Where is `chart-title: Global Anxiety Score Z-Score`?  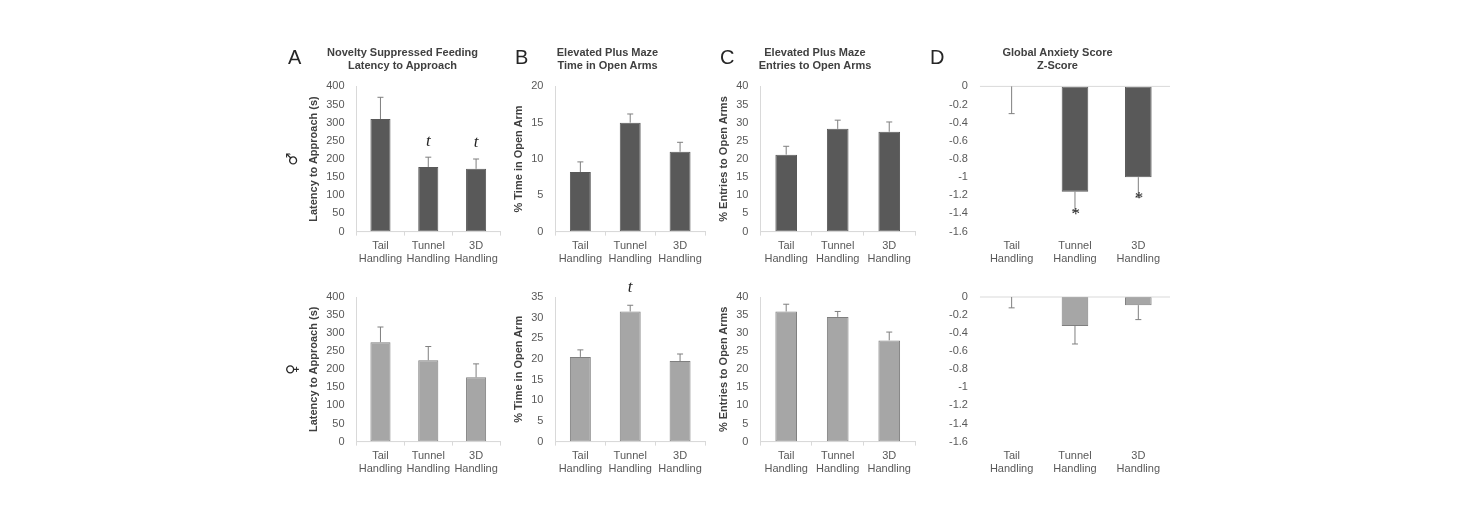
chart-title: Global Anxiety Score Z-Score is located at coordinates (1057, 58).